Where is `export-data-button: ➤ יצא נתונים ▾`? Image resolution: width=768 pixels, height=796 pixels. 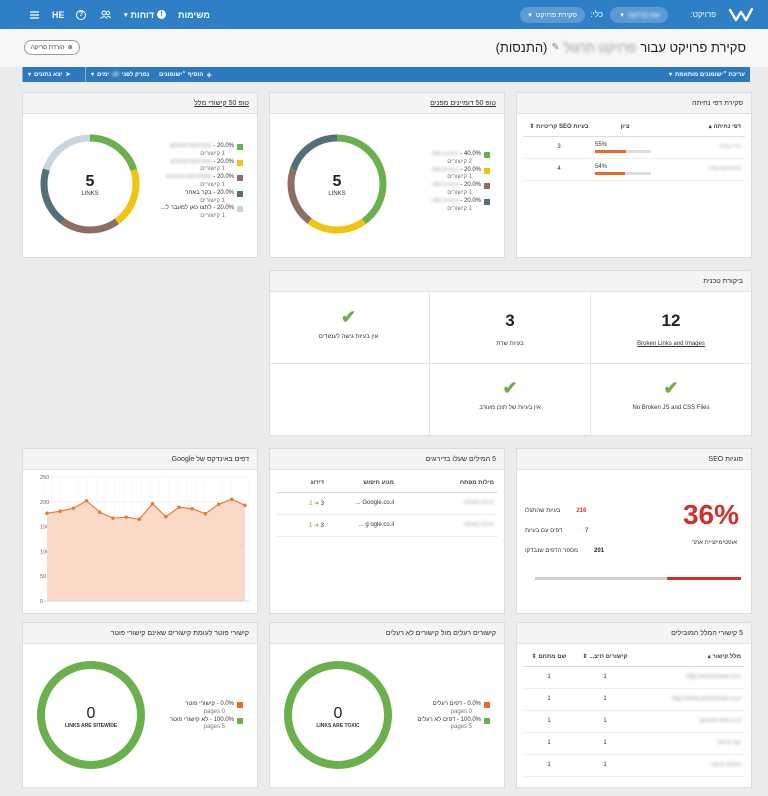 export-data-button: ➤ יצא נתונים ▾ is located at coordinates (49, 74).